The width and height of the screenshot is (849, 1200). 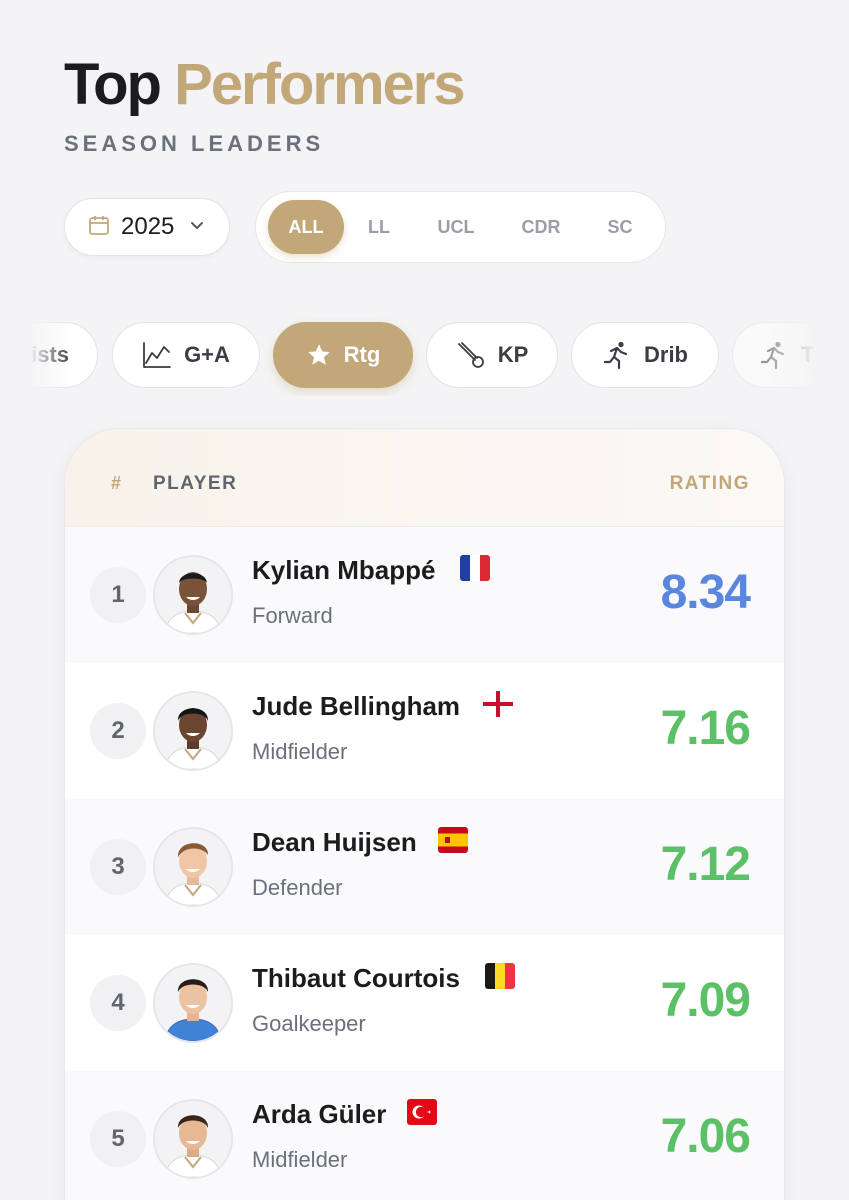 What do you see at coordinates (118, 595) in the screenshot?
I see `rank-badge: 1` at bounding box center [118, 595].